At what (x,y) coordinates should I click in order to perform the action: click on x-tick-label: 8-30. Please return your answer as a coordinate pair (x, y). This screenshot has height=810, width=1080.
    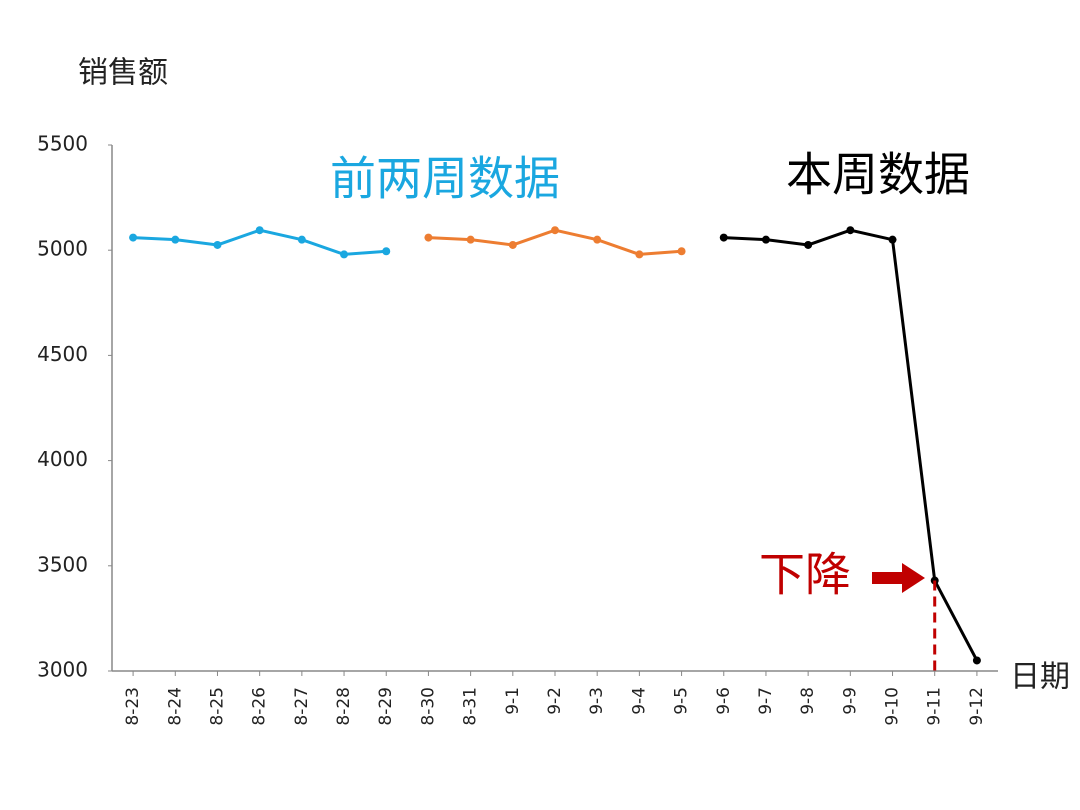
    Looking at the image, I should click on (428, 706).